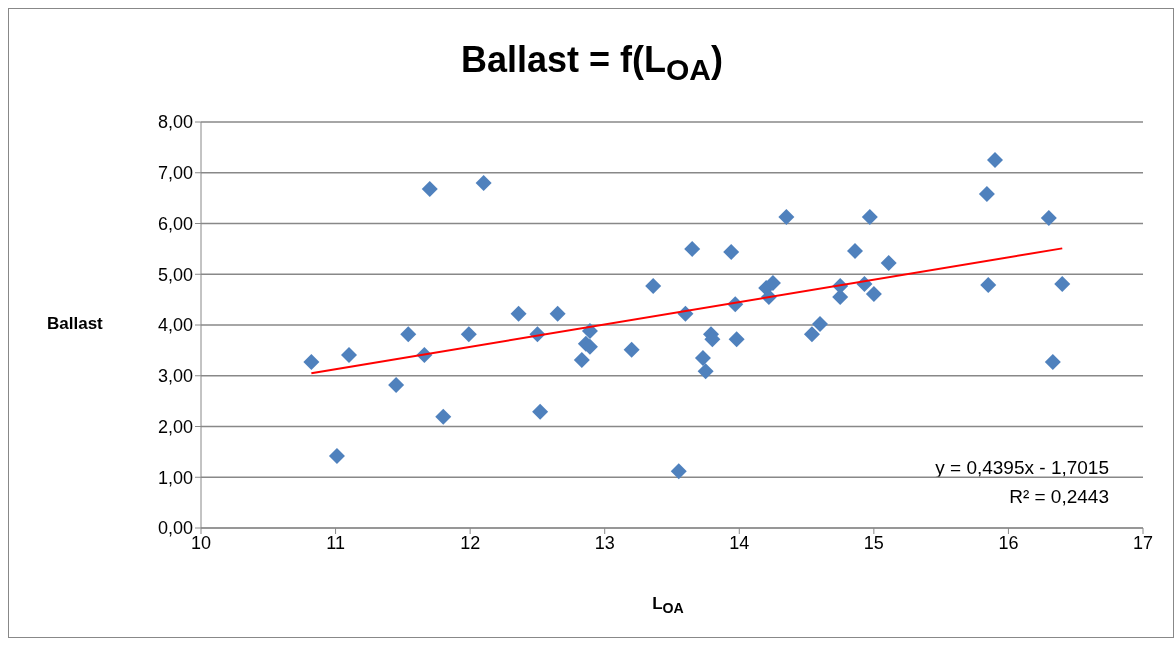  Describe the element at coordinates (668, 605) in the screenshot. I see `x-axis-title: L$_{OA}$` at that location.